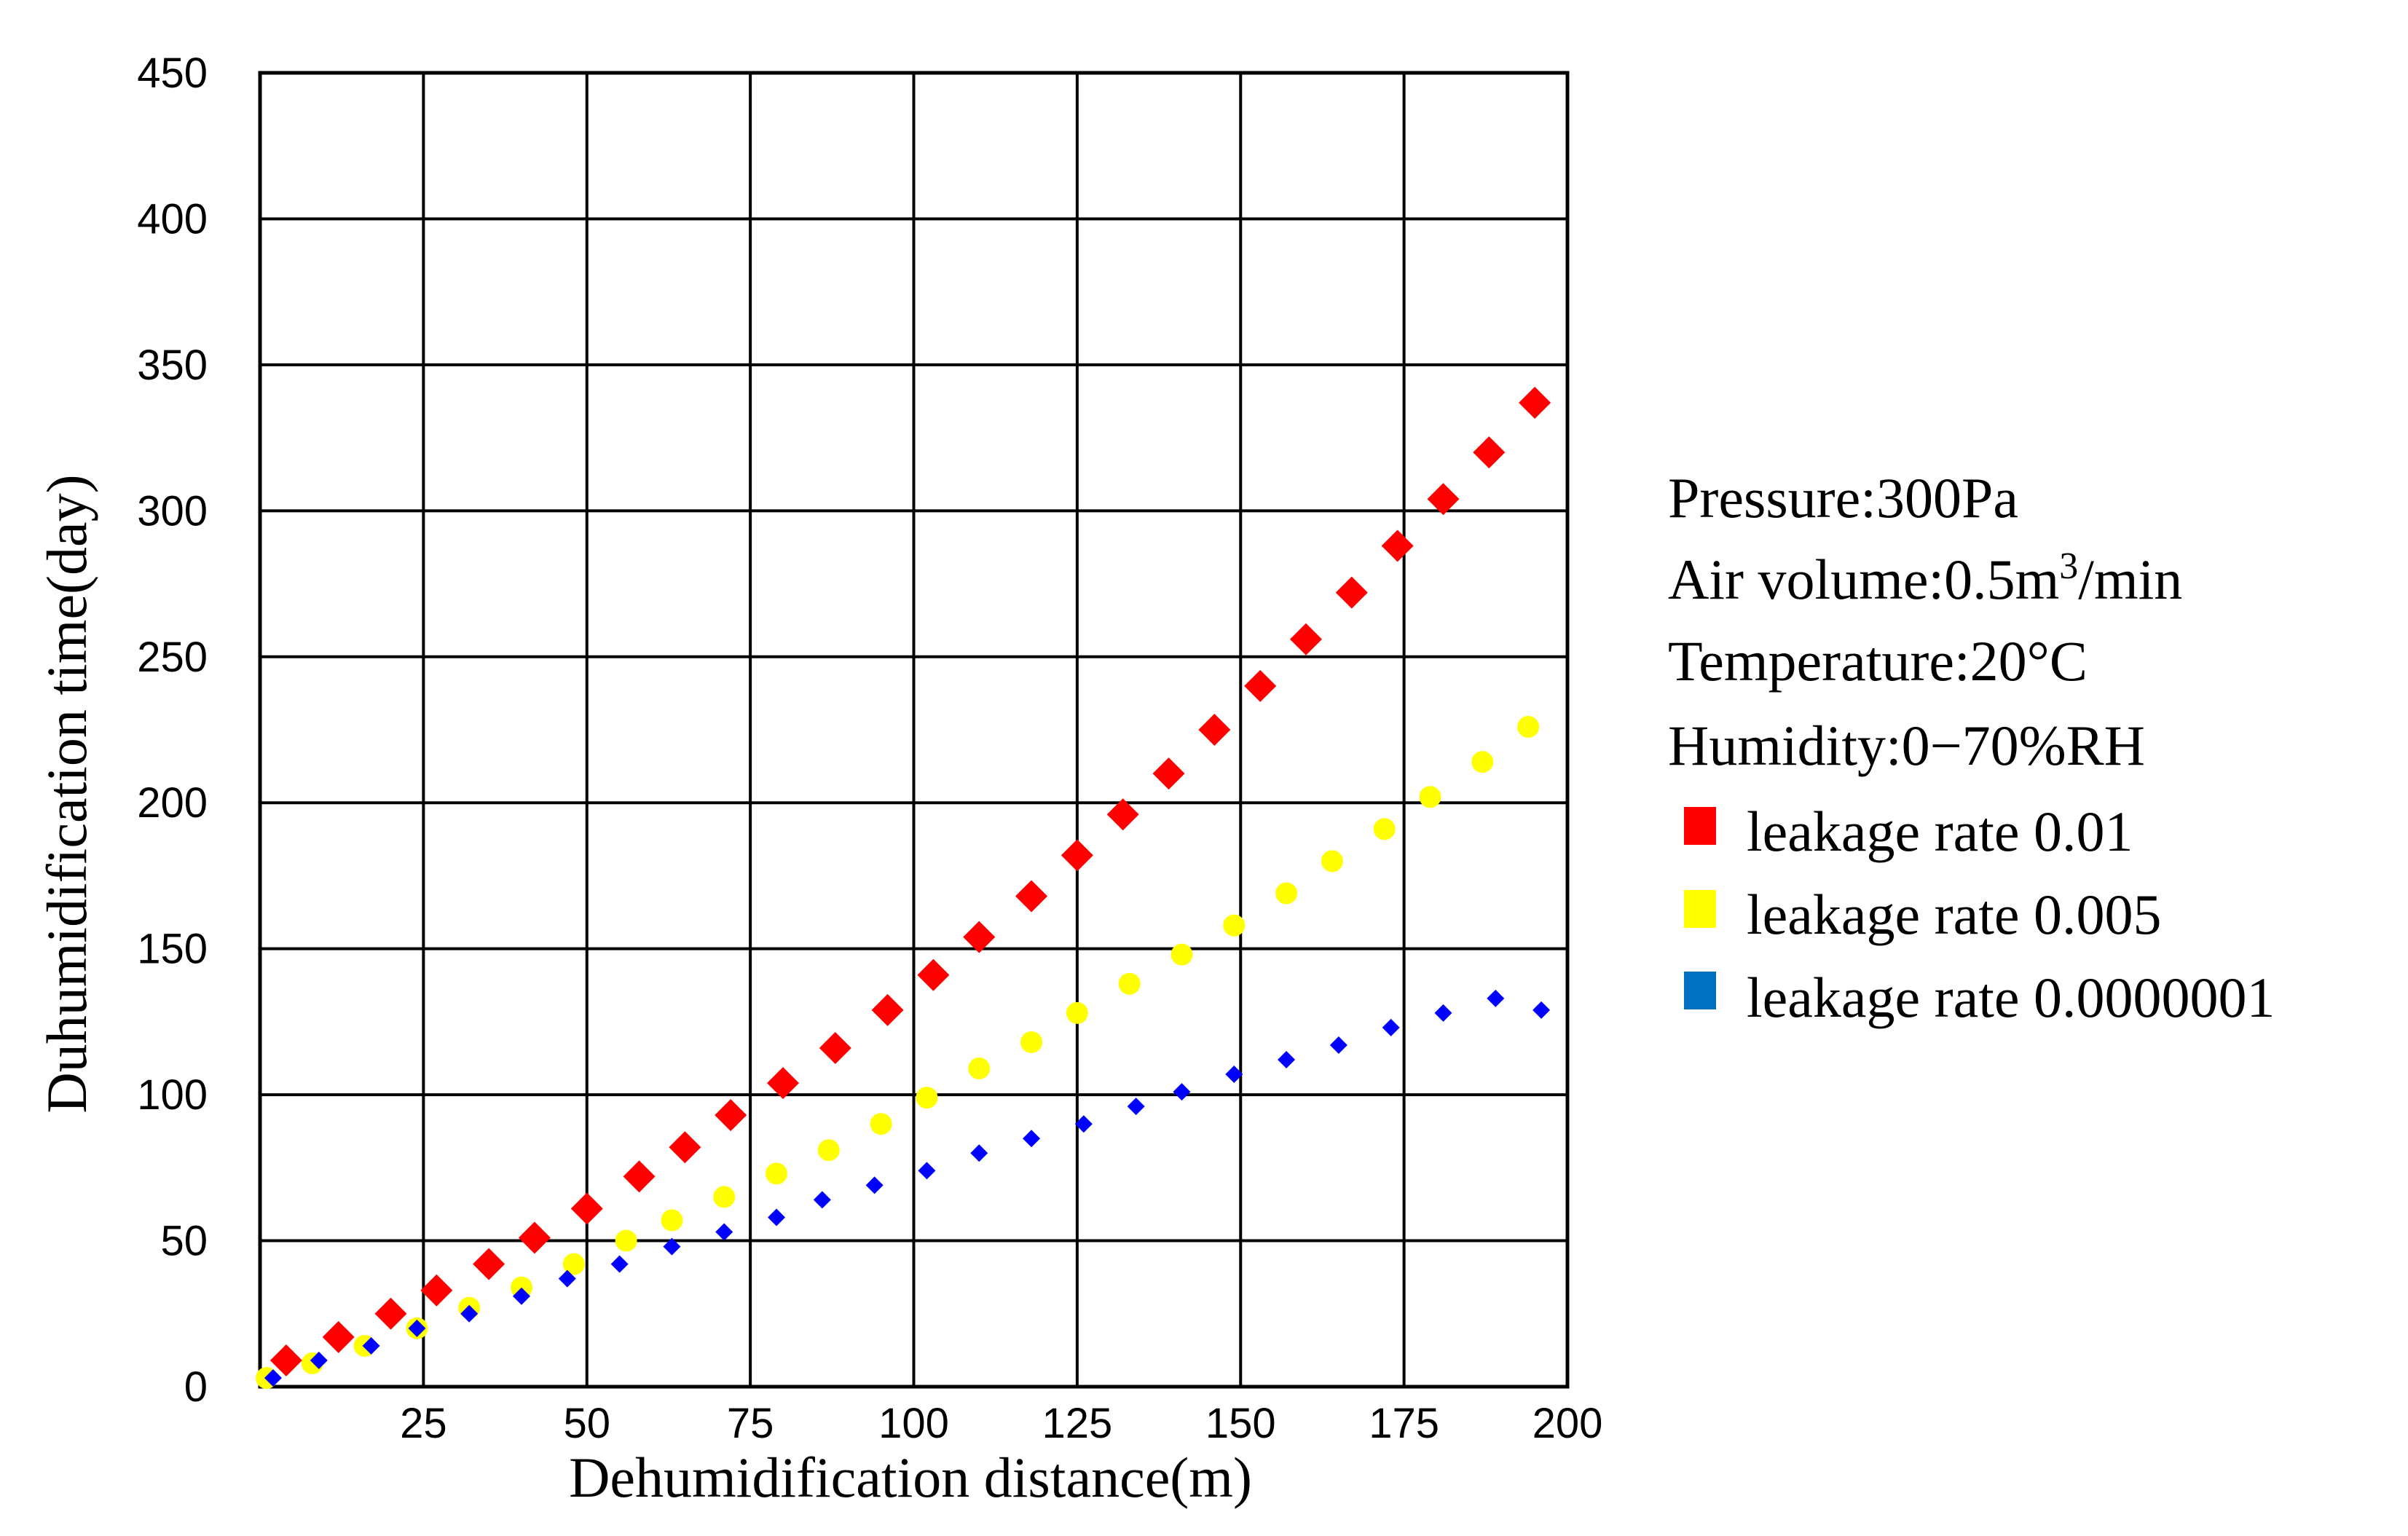 This screenshot has width=2408, height=1536. I want to click on x-tick-label-100: 100, so click(913, 1423).